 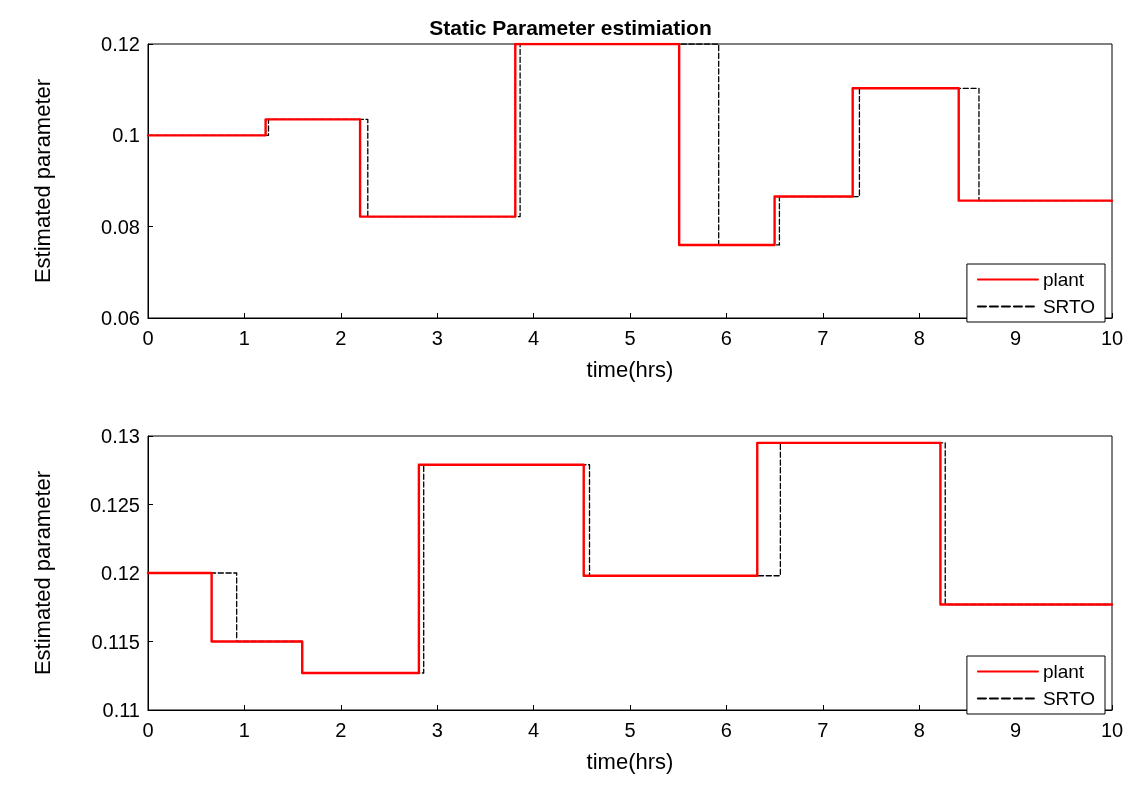 What do you see at coordinates (120, 318) in the screenshot?
I see `y-tick-label: 0.06` at bounding box center [120, 318].